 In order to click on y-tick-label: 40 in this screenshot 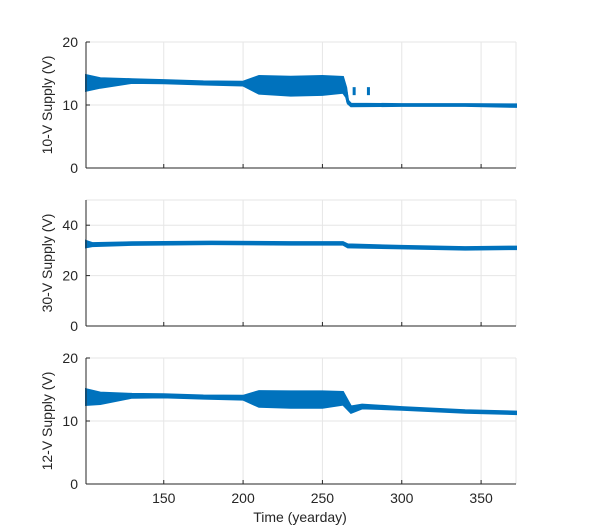, I will do `click(70, 225)`.